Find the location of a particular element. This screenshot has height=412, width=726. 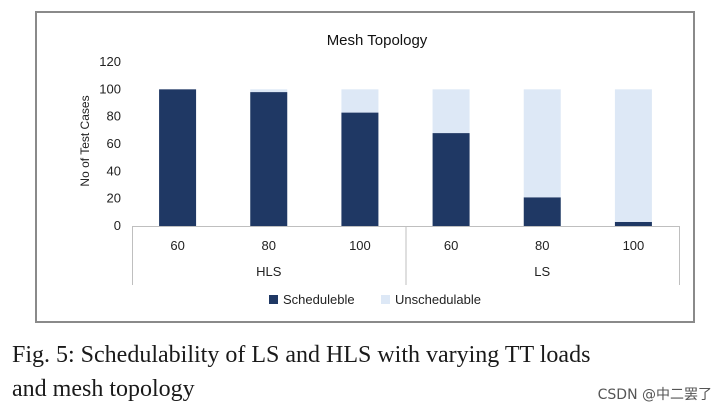

y-tick-label: 20 is located at coordinates (114, 198).